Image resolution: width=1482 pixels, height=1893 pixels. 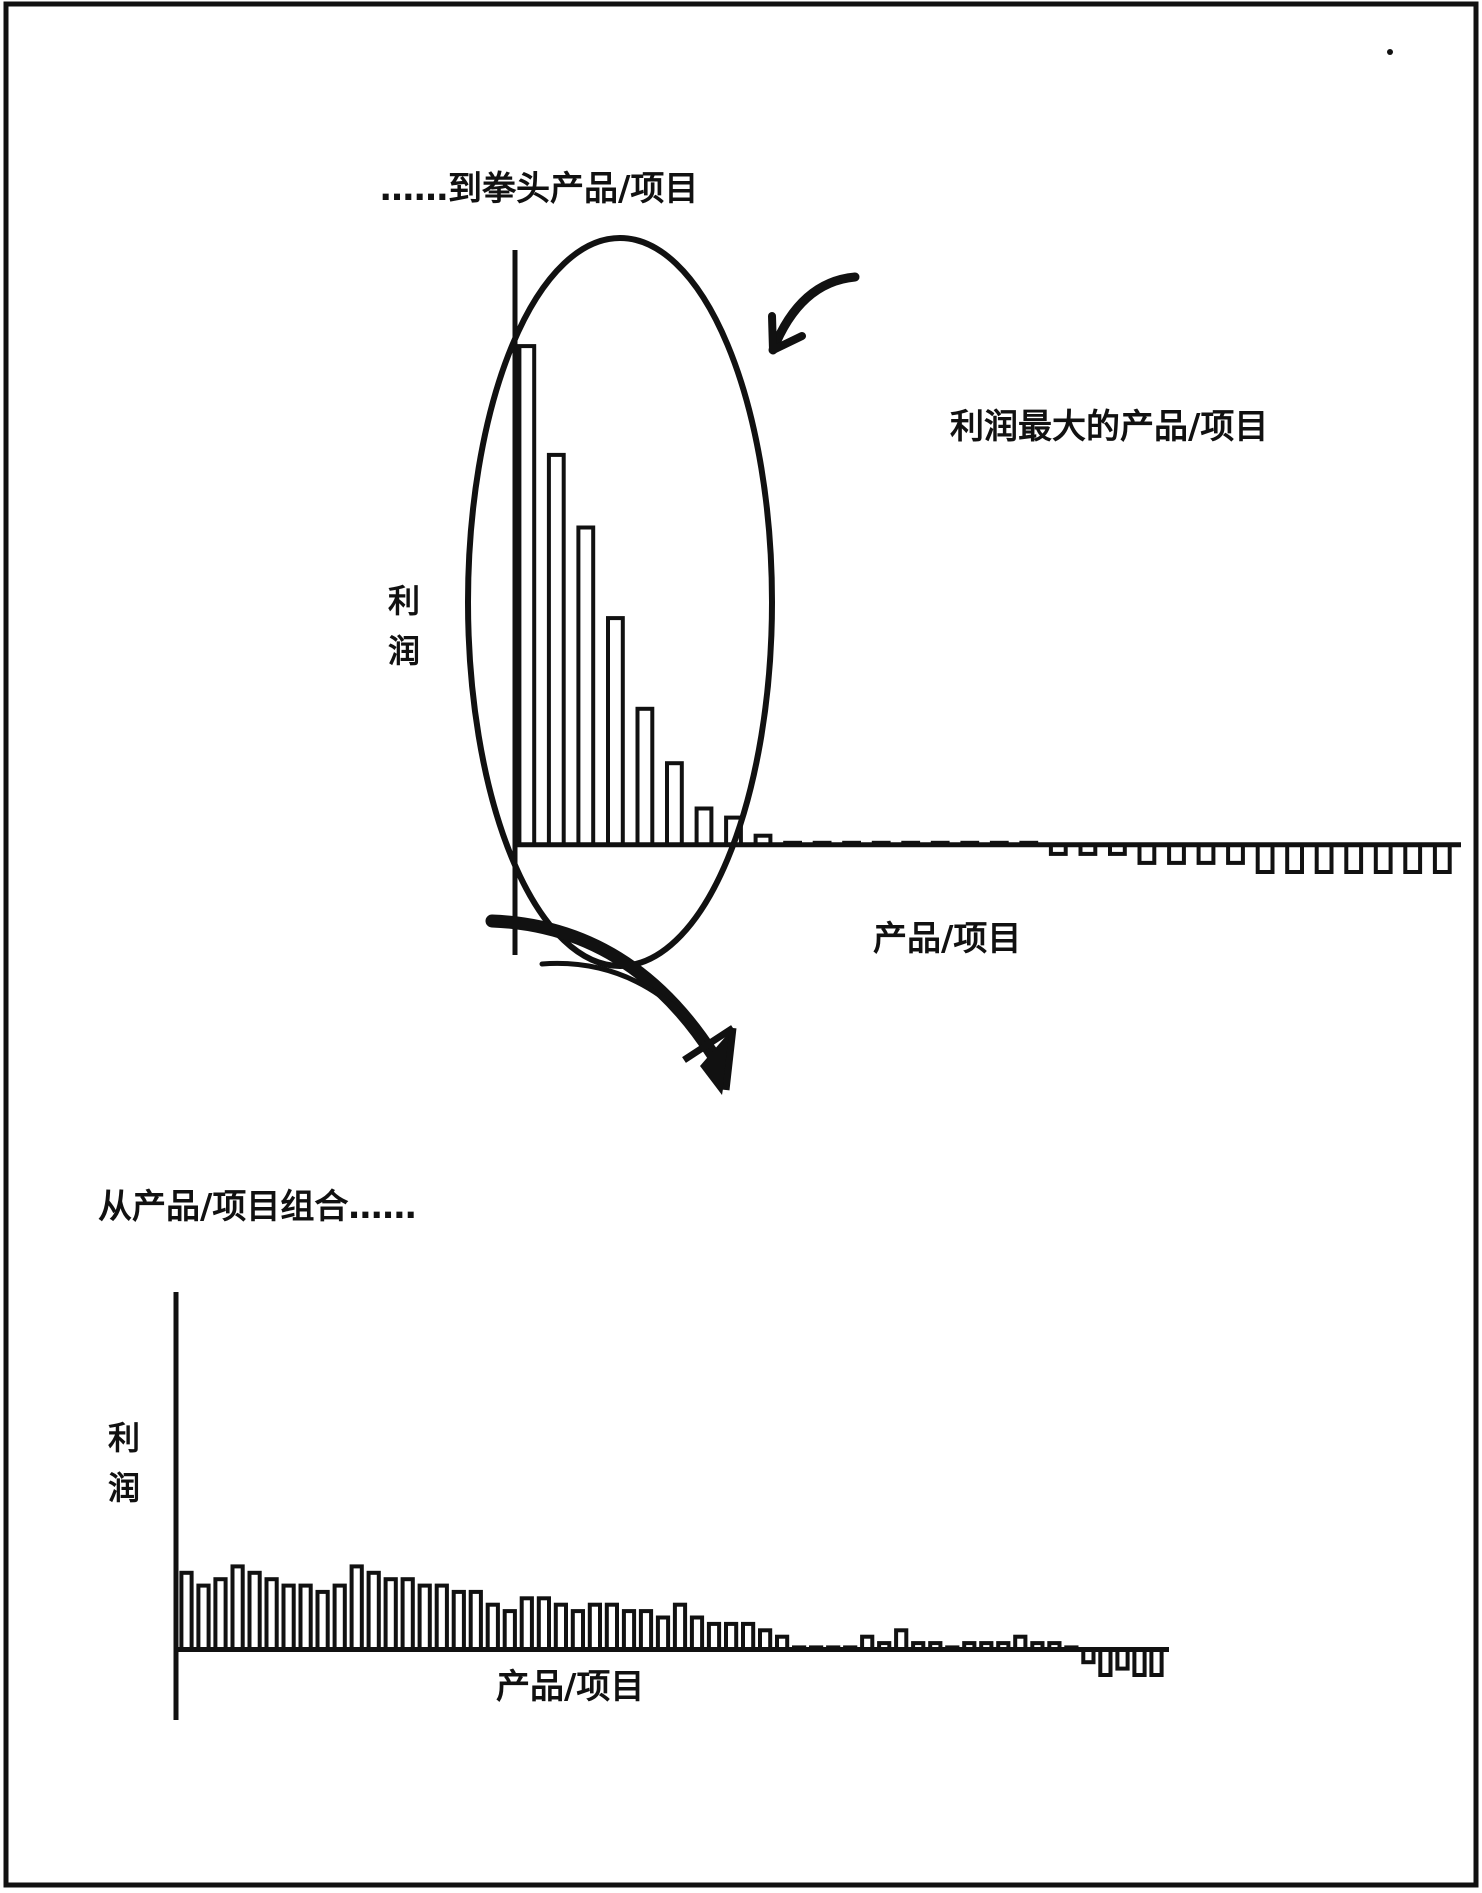 I want to click on transition-arrow, so click(x=602, y=988).